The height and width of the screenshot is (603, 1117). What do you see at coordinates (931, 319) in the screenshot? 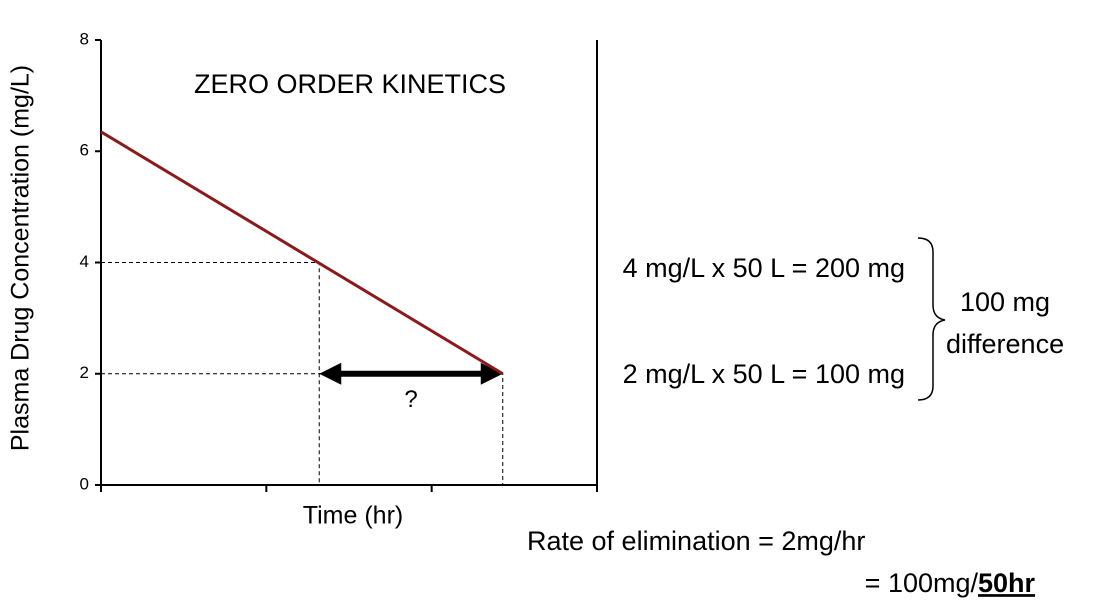
I see `brace` at bounding box center [931, 319].